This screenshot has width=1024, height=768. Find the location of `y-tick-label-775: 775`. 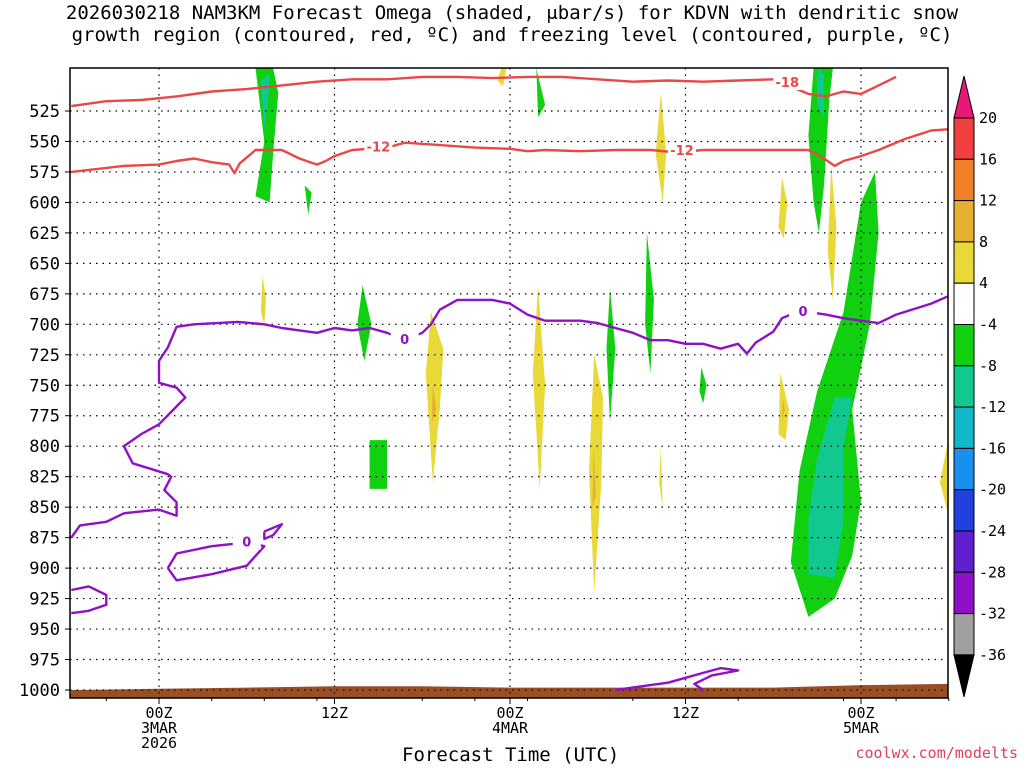

y-tick-label-775: 775 is located at coordinates (44, 417).